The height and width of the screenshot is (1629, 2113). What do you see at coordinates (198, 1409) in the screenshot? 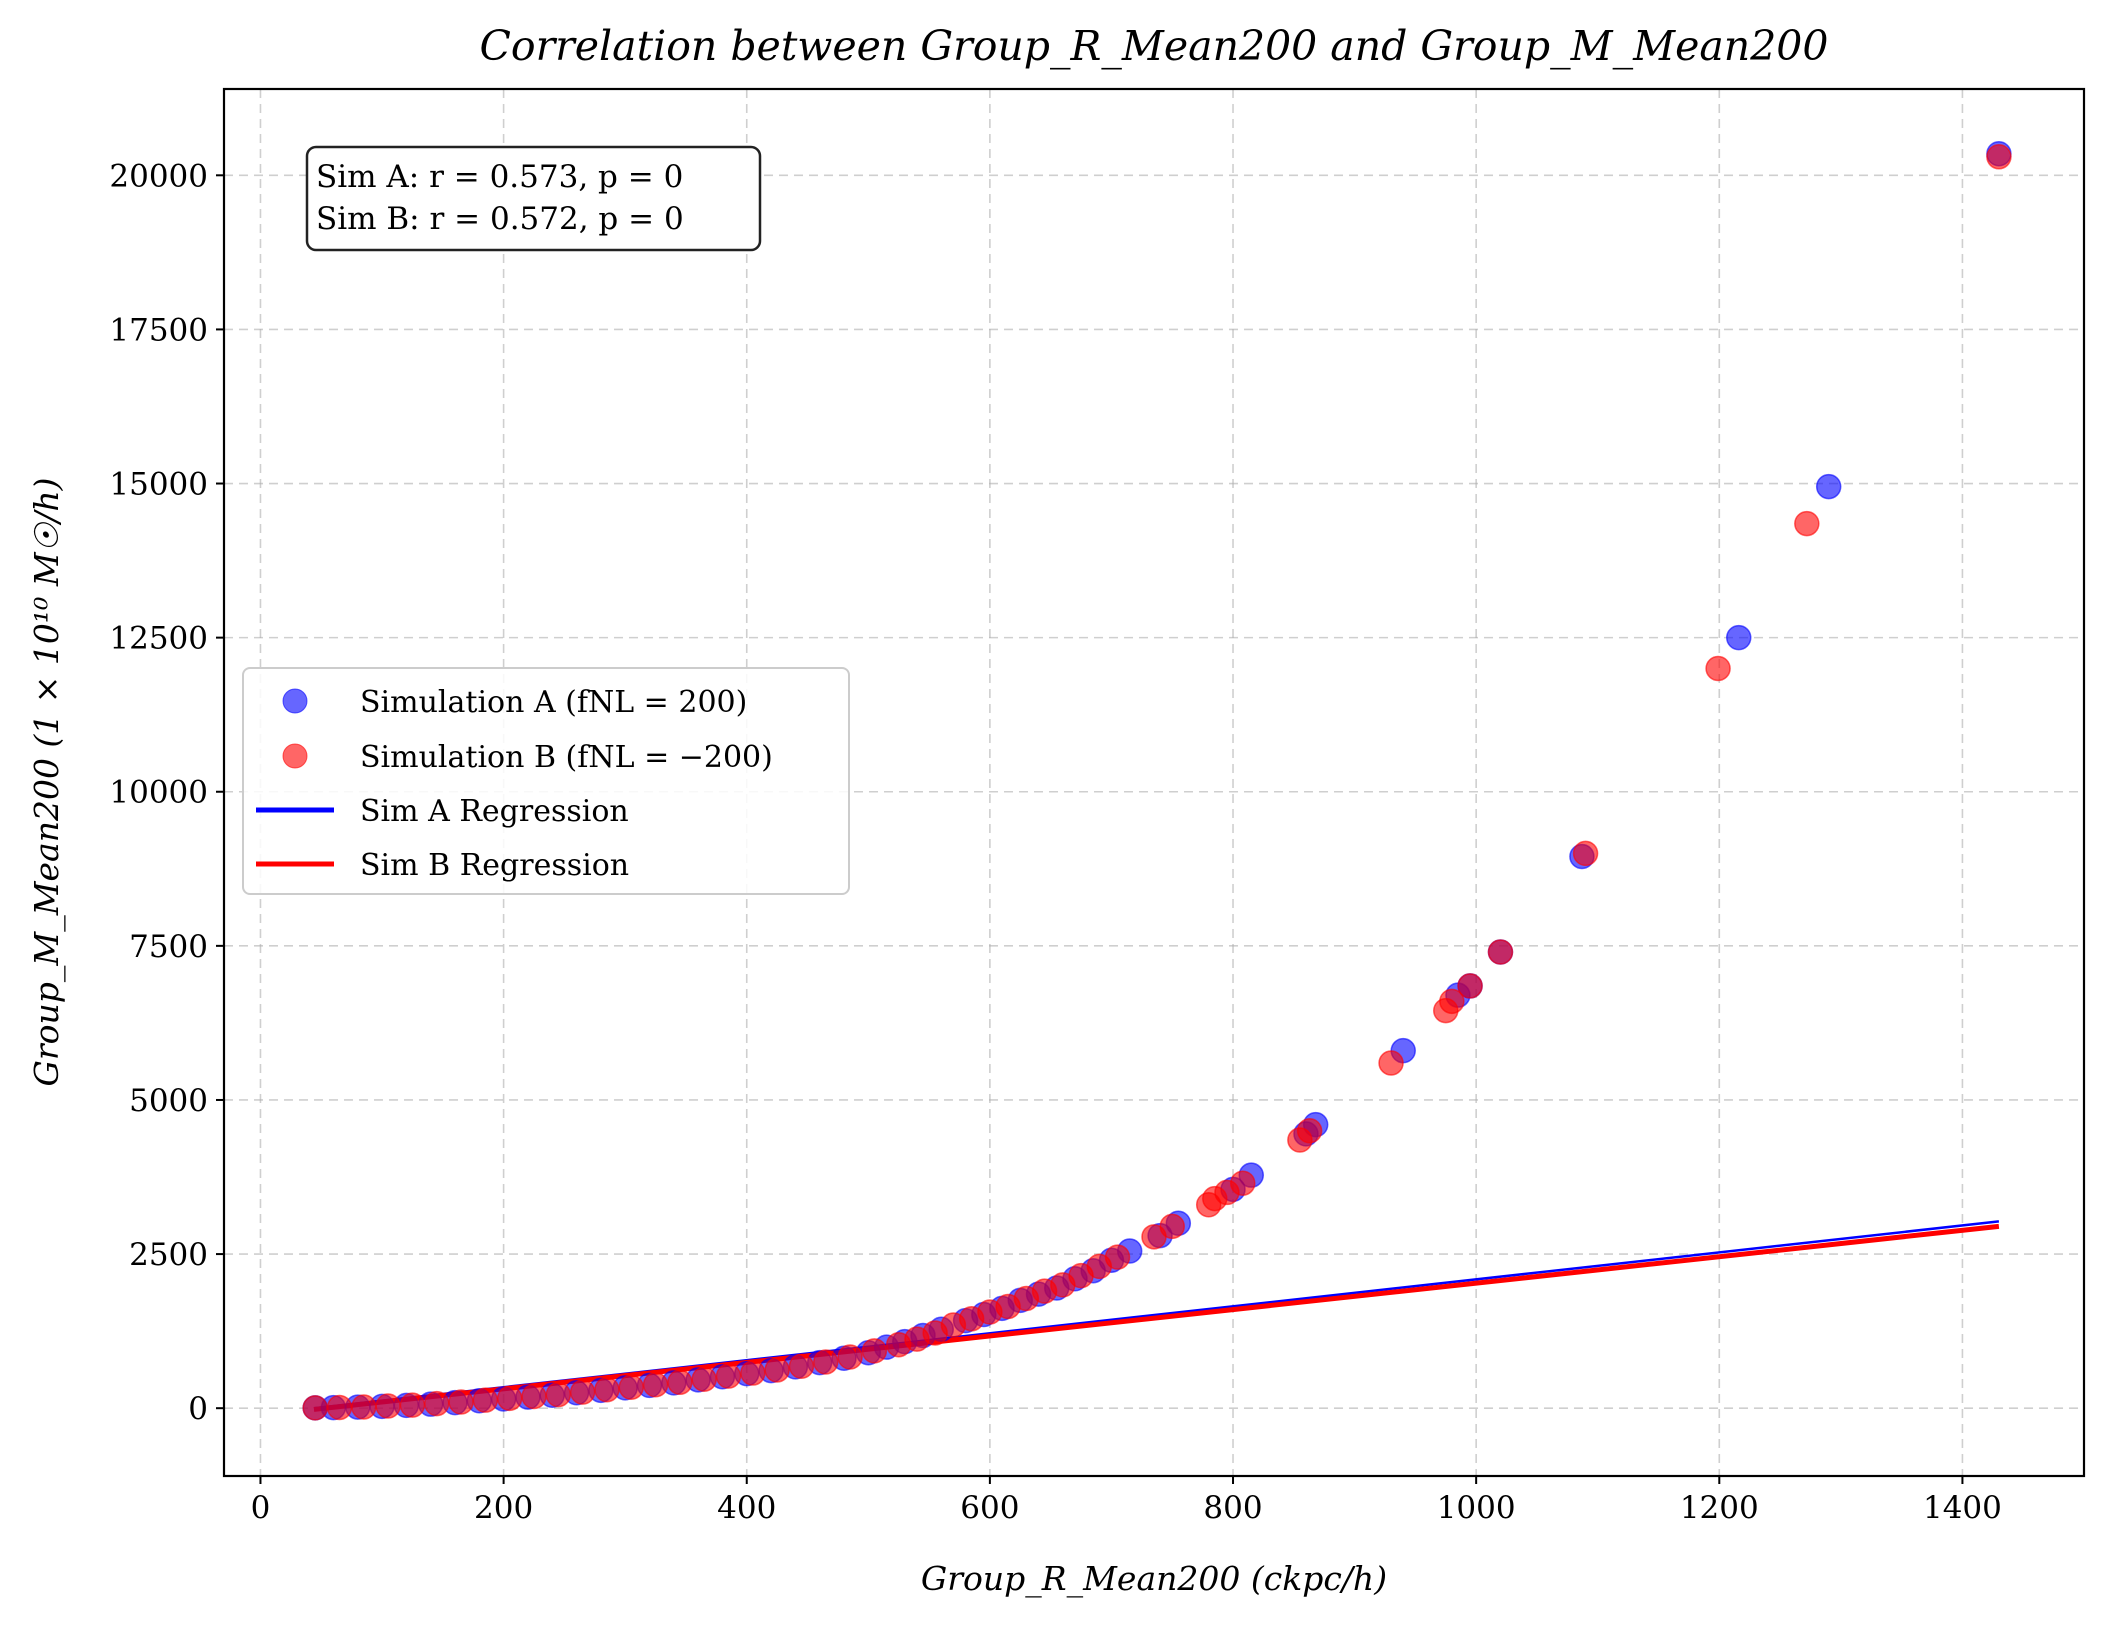
I see `y-tick-label: 0` at bounding box center [198, 1409].